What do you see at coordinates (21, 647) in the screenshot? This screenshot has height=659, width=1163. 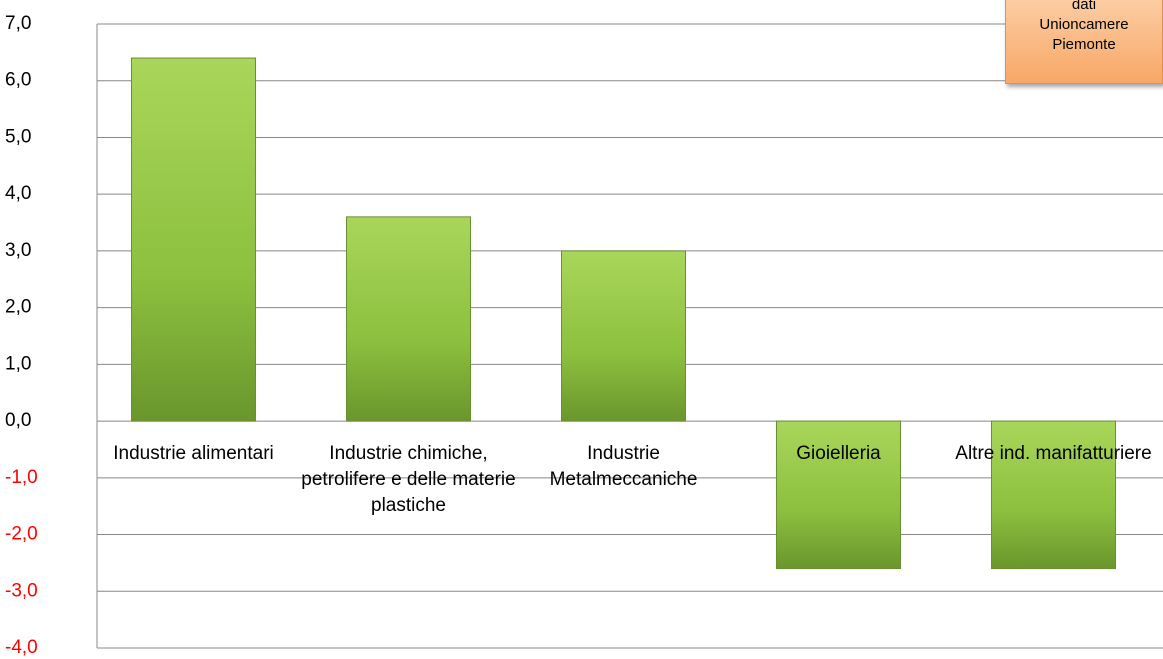 I see `y-tick-label: -4,0` at bounding box center [21, 647].